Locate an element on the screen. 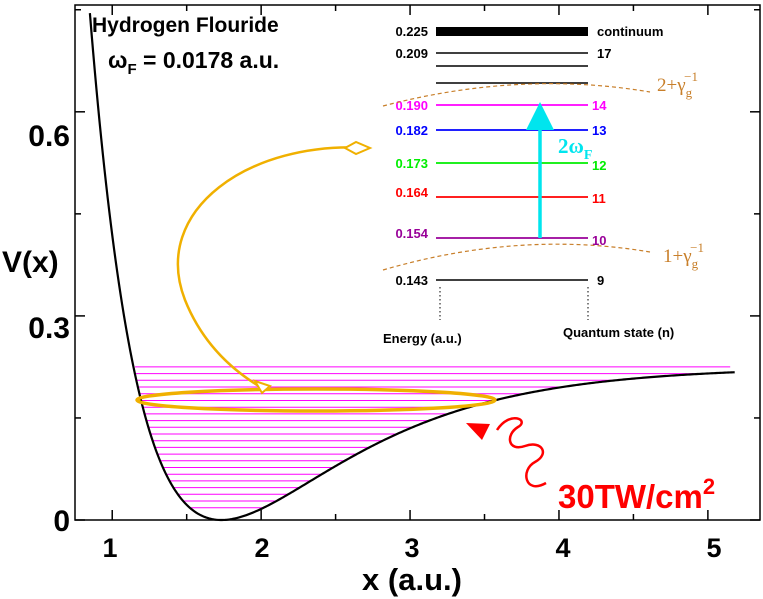  y-tick-label: 0 is located at coordinates (61, 521).